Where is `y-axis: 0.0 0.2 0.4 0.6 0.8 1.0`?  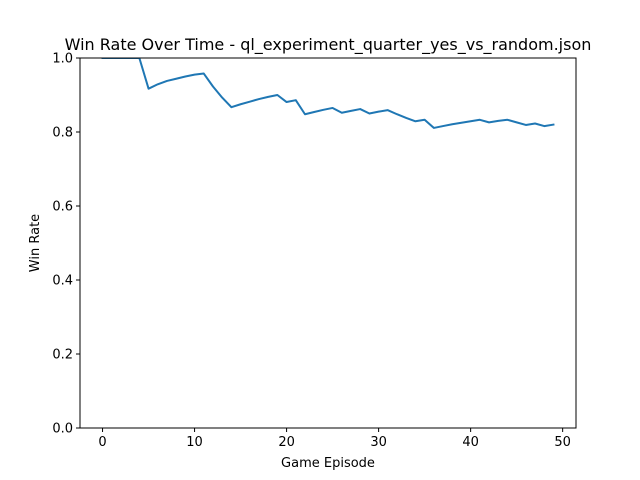 y-axis: 0.0 0.2 0.4 0.6 0.8 1.0 is located at coordinates (66, 244).